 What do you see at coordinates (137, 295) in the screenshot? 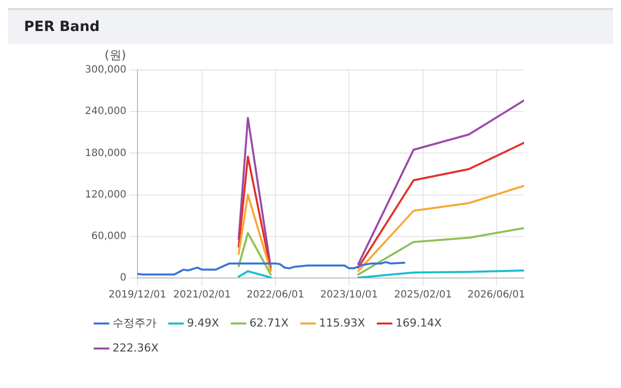
I see `x-tick-label: 2019/12/01` at bounding box center [137, 295].